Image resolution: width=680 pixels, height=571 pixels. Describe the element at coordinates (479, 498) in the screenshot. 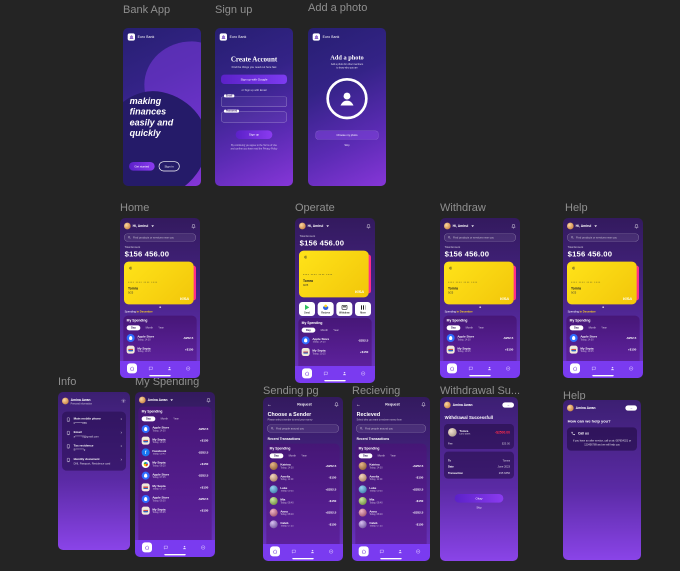

I see `okay-button: Okay` at that location.